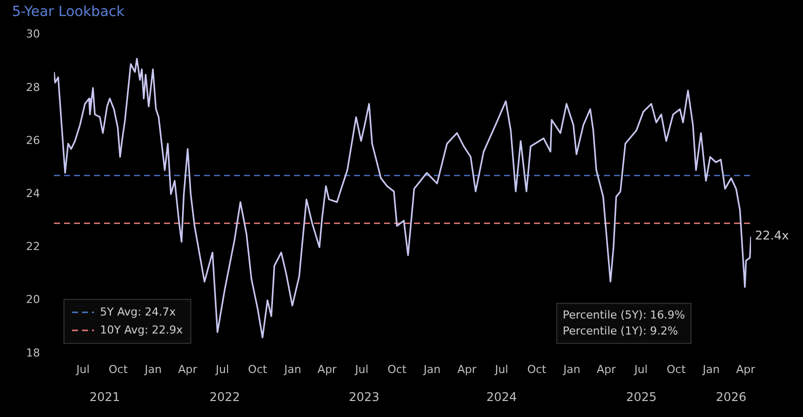 Image resolution: width=803 pixels, height=417 pixels. I want to click on annotation: Percentile (1Y): 9.2%, so click(620, 331).